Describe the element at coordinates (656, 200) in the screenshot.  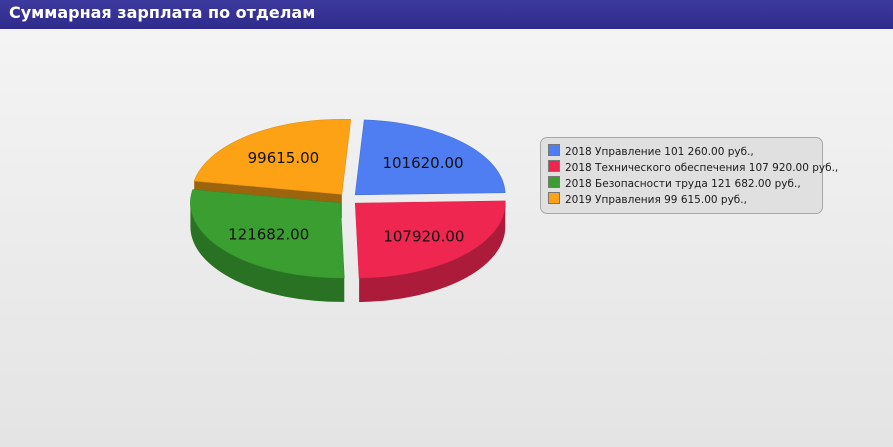
I see `legend-label-4: 2019 Управления 99 615.00 руб.,` at that location.